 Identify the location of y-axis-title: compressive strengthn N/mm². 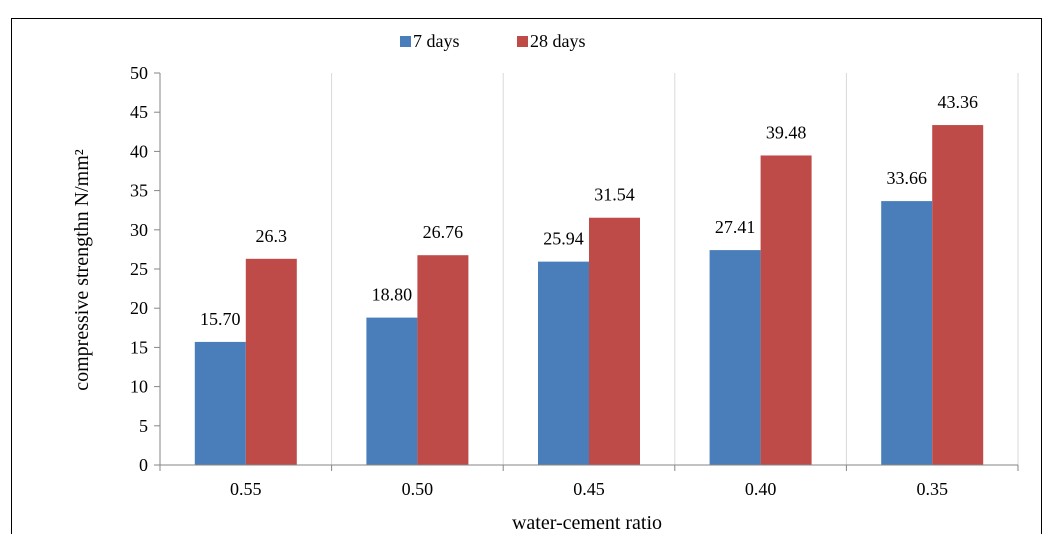
(82, 270).